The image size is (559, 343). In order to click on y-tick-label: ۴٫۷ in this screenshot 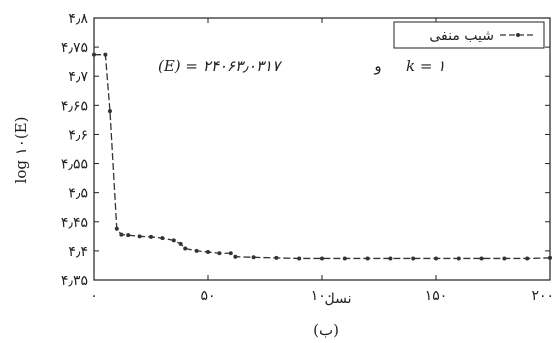, I will do `click(78, 77)`.